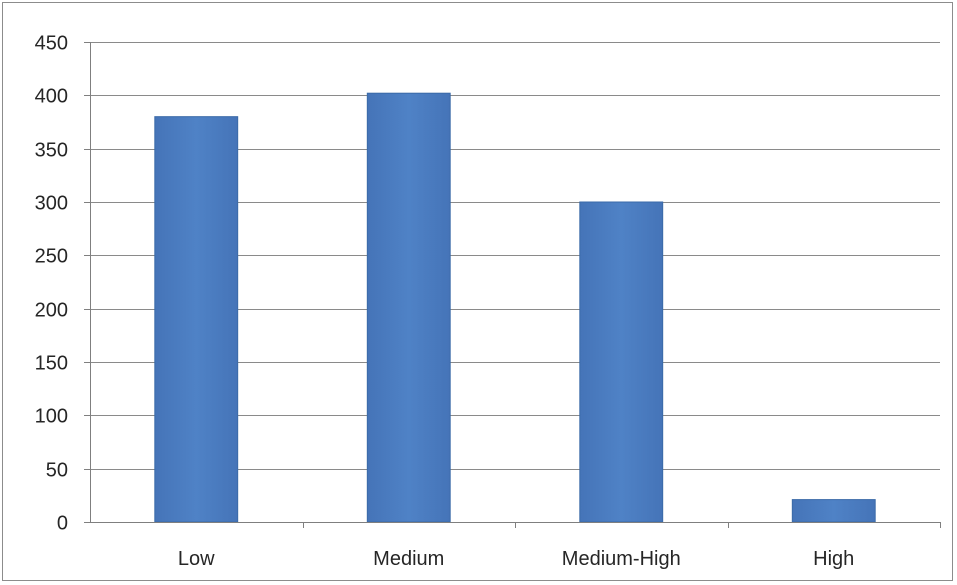 The image size is (957, 585). Describe the element at coordinates (516, 559) in the screenshot. I see `x-axis-tick-labels: Low Medium Medium-High High` at that location.